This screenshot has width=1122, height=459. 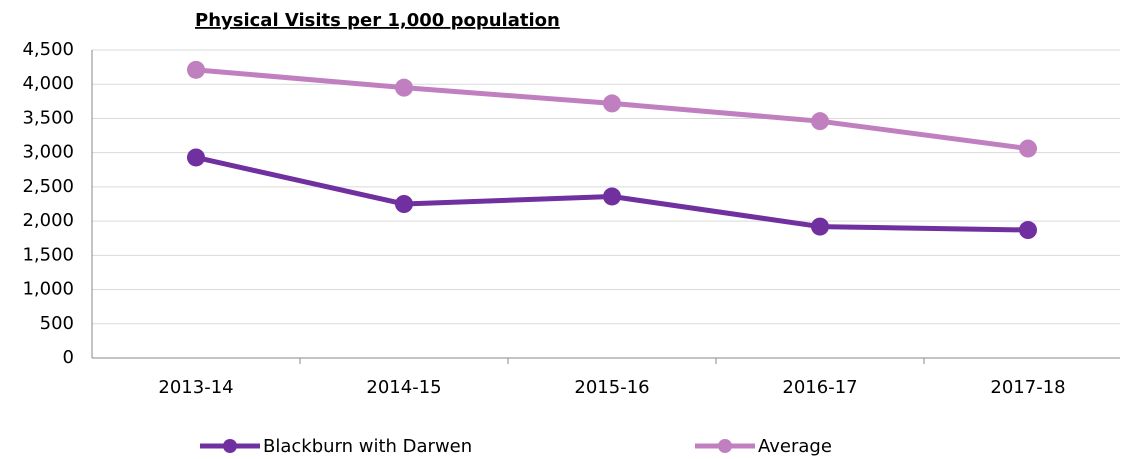 I want to click on y-tick-label: 2,000, so click(x=48, y=220).